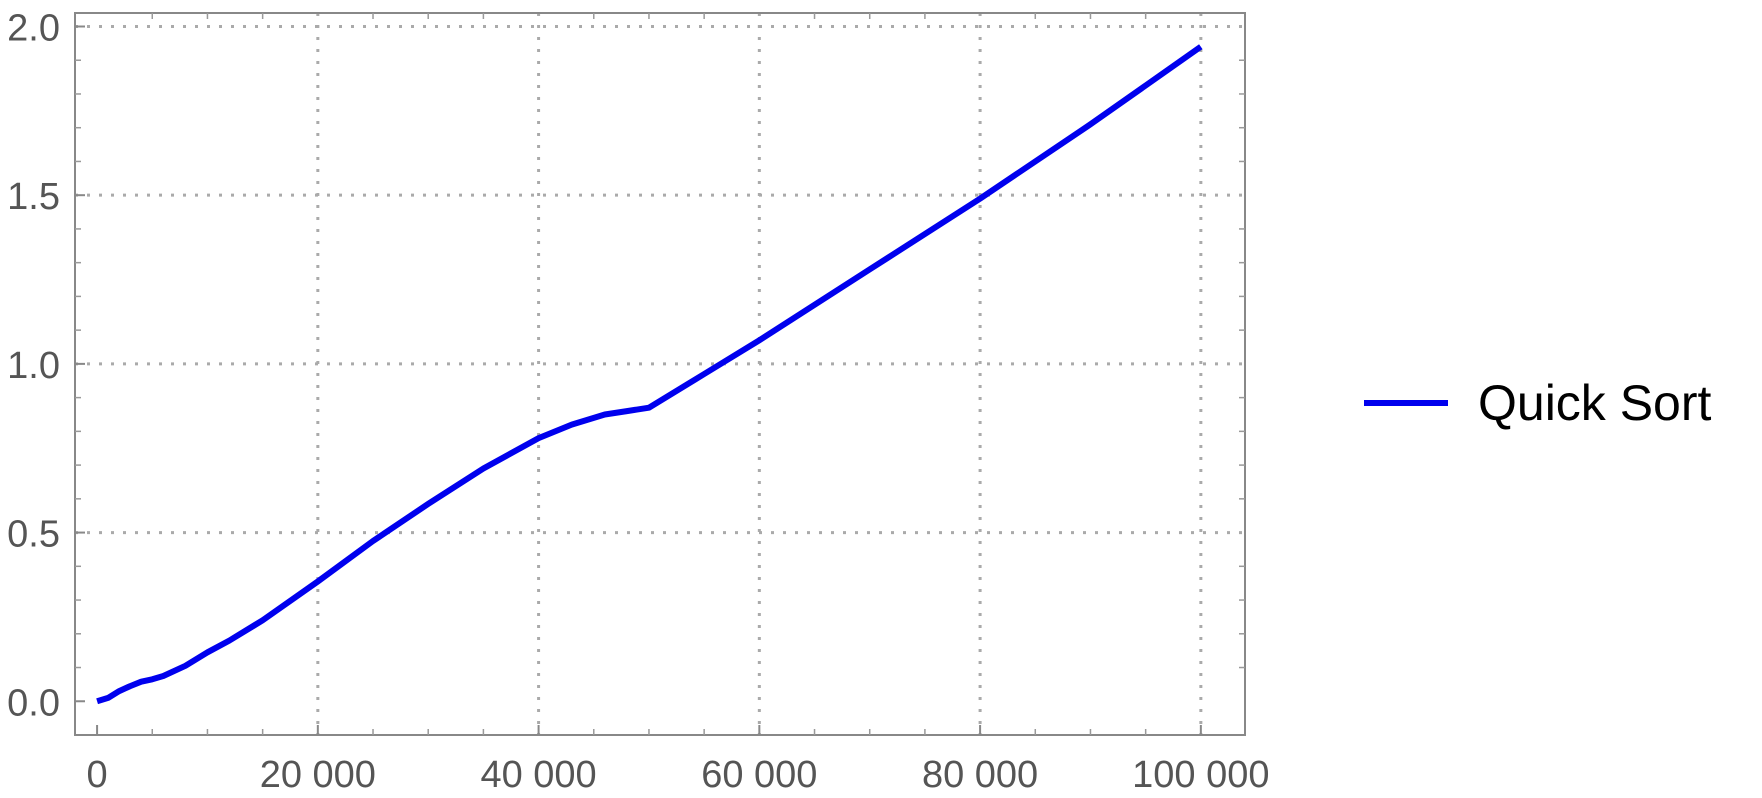 The image size is (1762, 798). What do you see at coordinates (1595, 403) in the screenshot?
I see `legend-label-quick-sort: Quick Sort` at bounding box center [1595, 403].